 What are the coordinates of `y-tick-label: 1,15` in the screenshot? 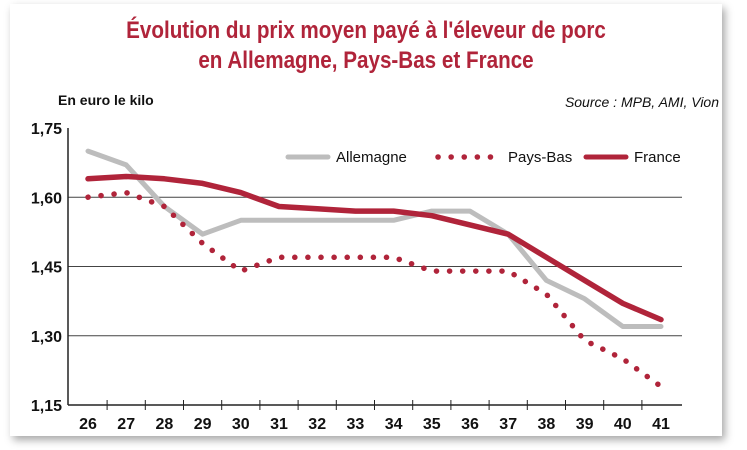 It's located at (46, 406).